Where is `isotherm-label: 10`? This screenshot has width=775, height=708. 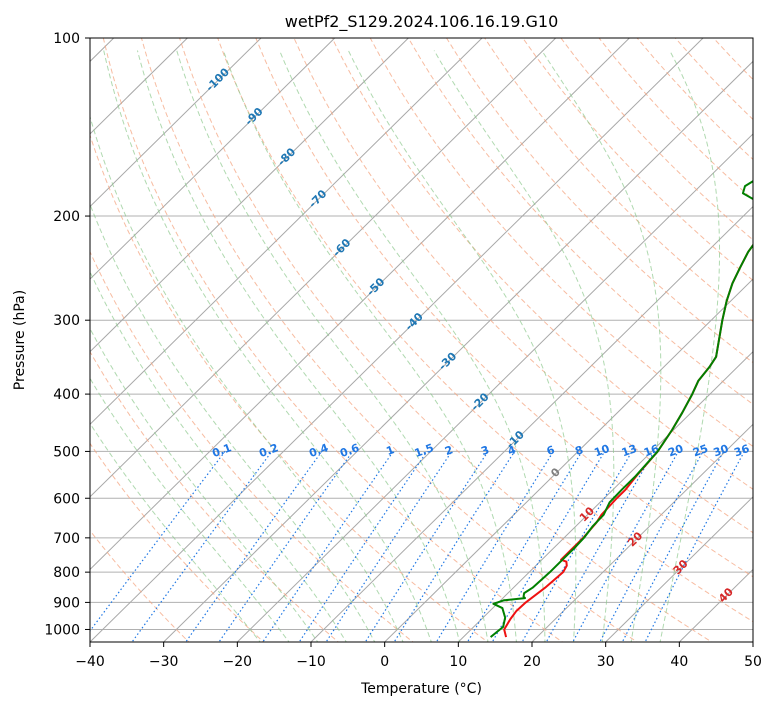
isotherm-label: 10 is located at coordinates (587, 514).